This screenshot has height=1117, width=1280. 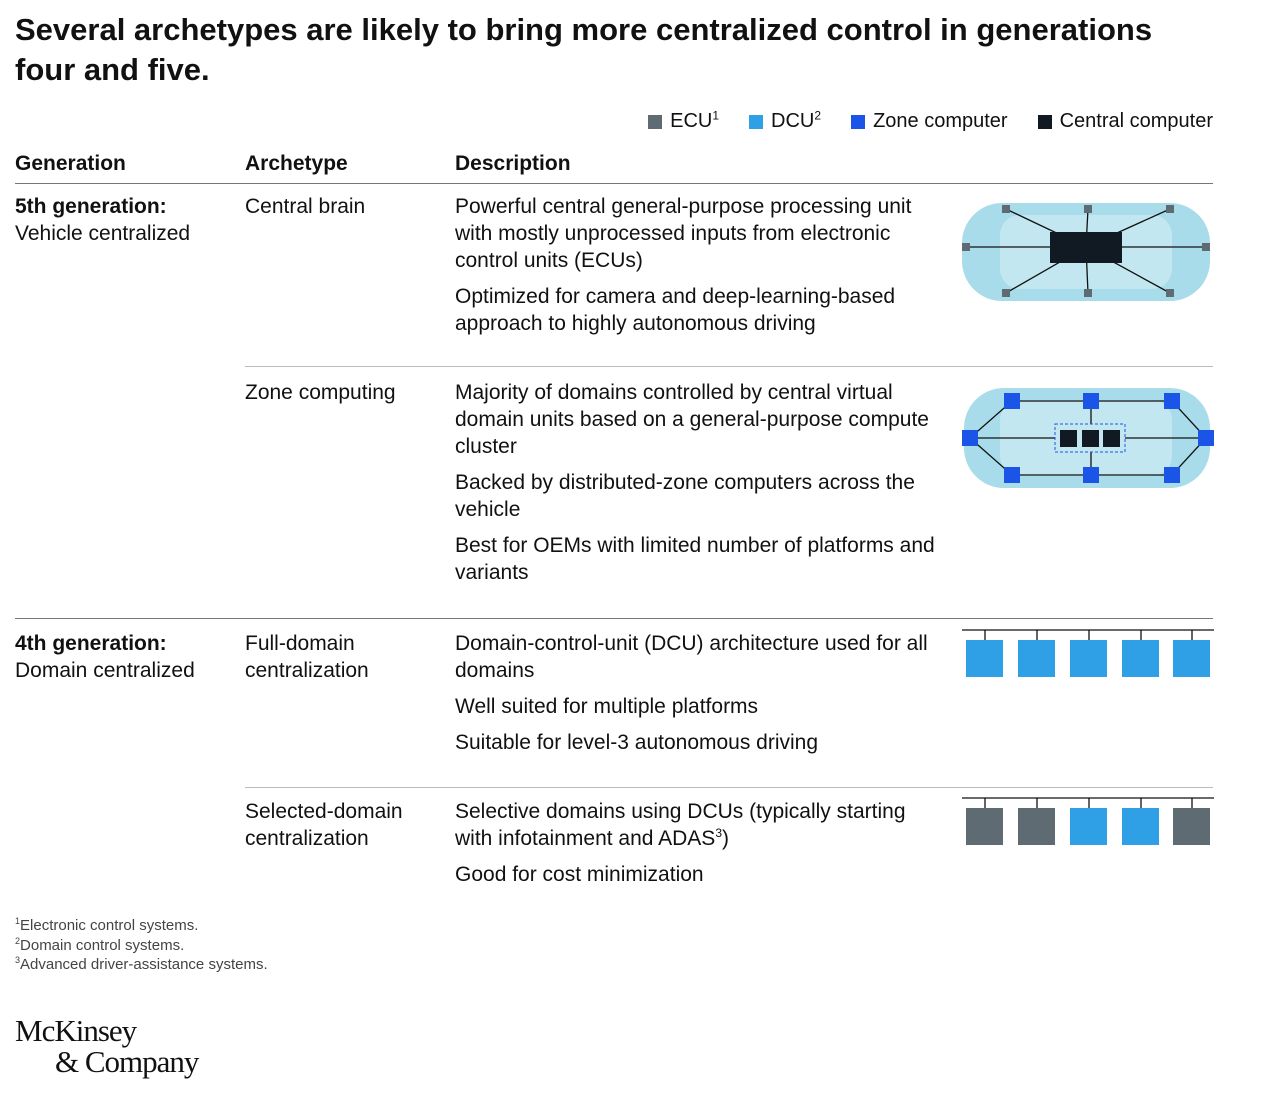 I want to click on archetype: Full-domain centralization, so click(x=307, y=657).